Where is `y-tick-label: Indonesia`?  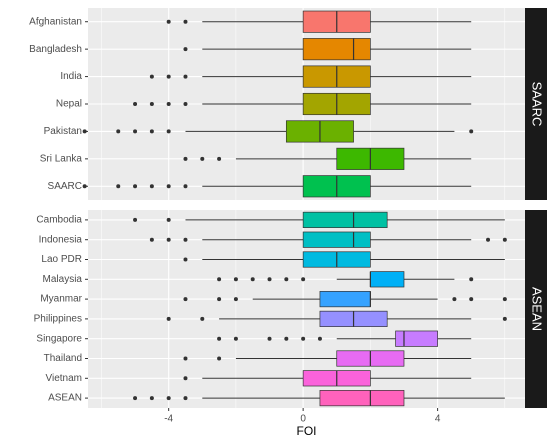
y-tick-label: Indonesia is located at coordinates (61, 239).